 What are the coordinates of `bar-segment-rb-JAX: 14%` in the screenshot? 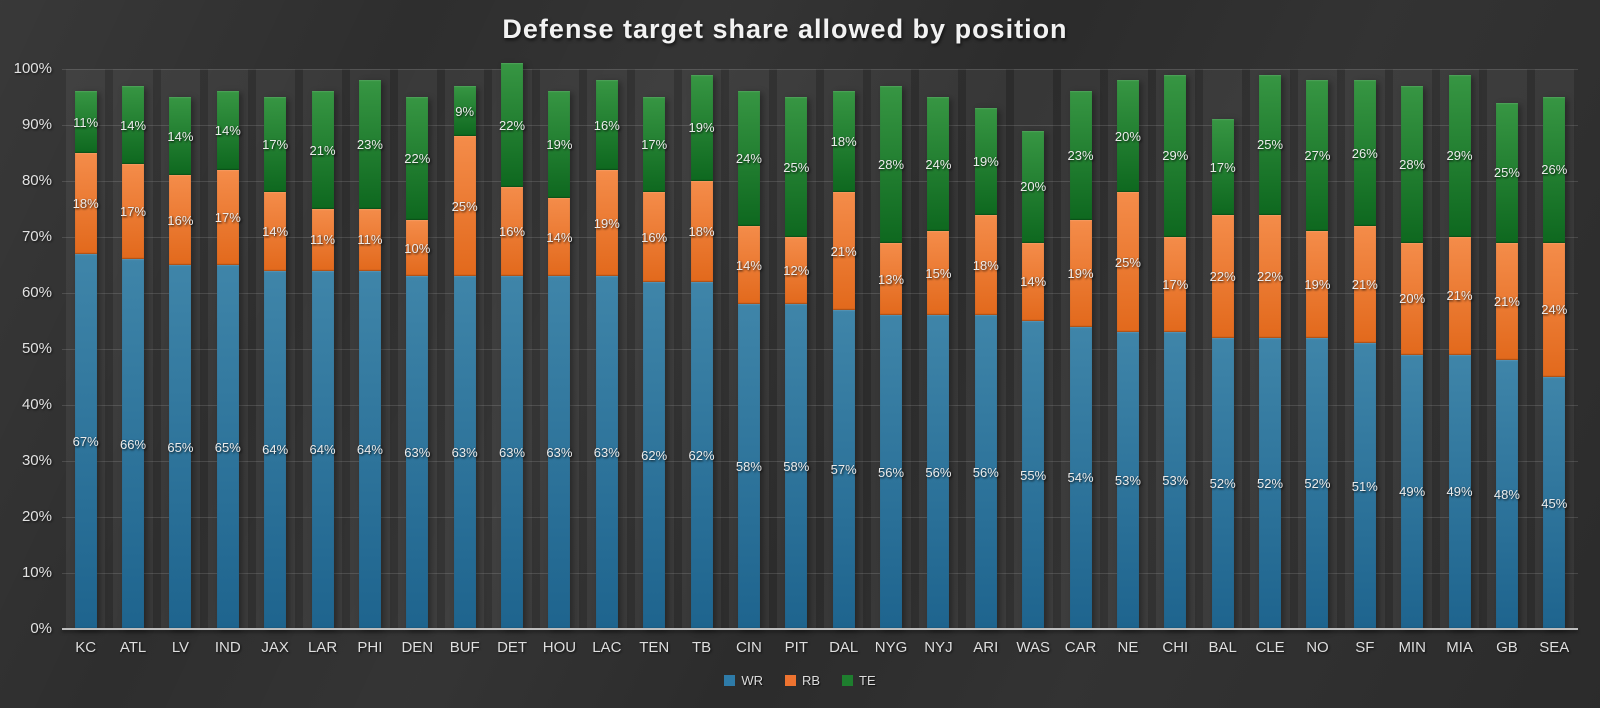 It's located at (275, 231).